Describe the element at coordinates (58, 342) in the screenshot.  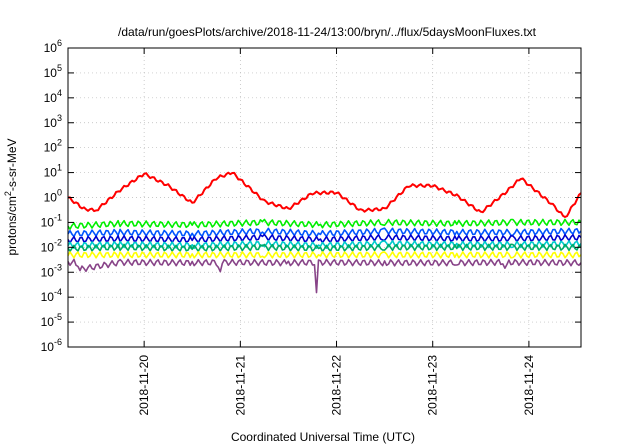
I see `y-tick-exponent: -6` at that location.